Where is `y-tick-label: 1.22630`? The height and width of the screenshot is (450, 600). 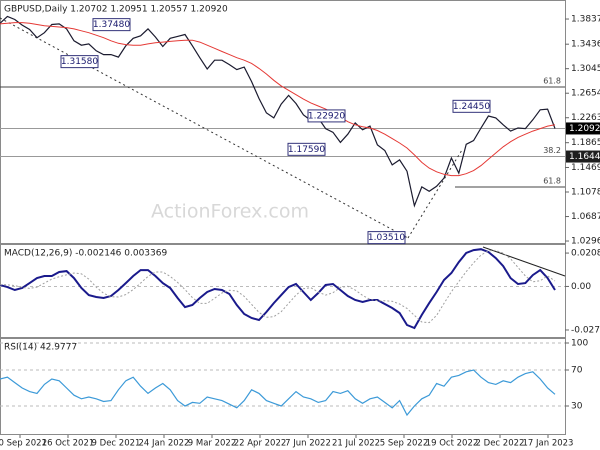
y-tick-label: 1.22630 is located at coordinates (585, 118).